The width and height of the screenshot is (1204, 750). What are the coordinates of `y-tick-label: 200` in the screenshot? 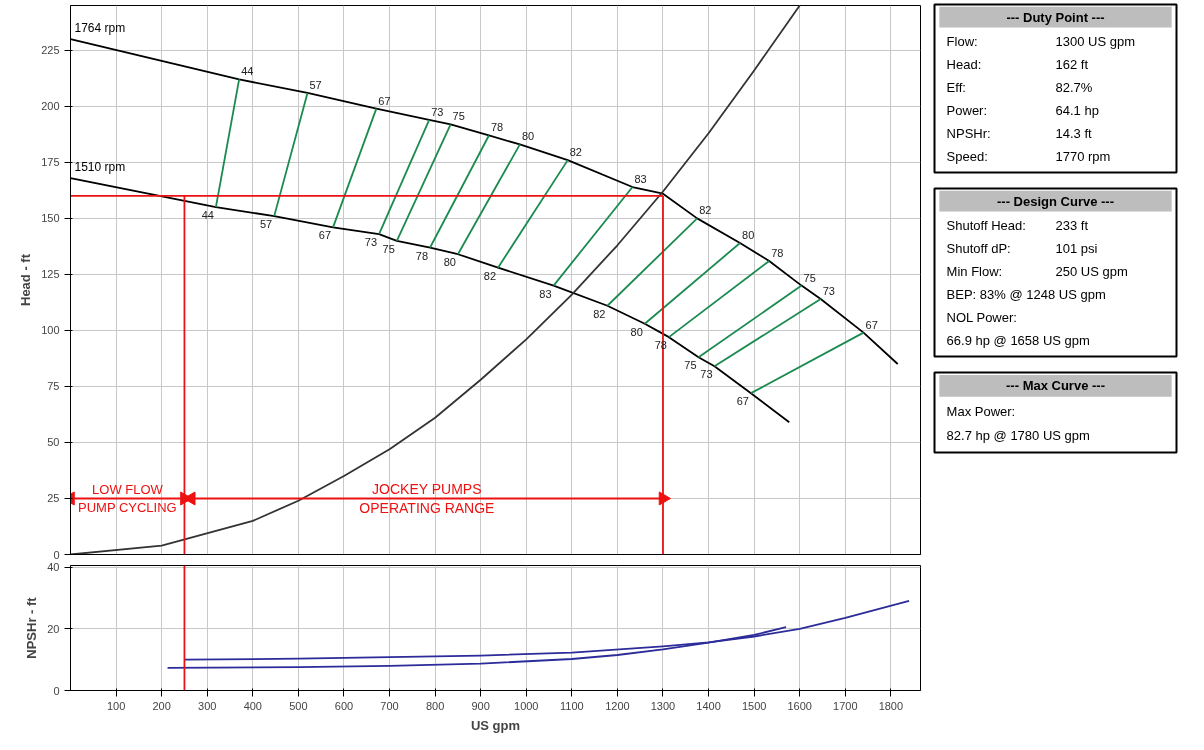 It's located at (50, 106).